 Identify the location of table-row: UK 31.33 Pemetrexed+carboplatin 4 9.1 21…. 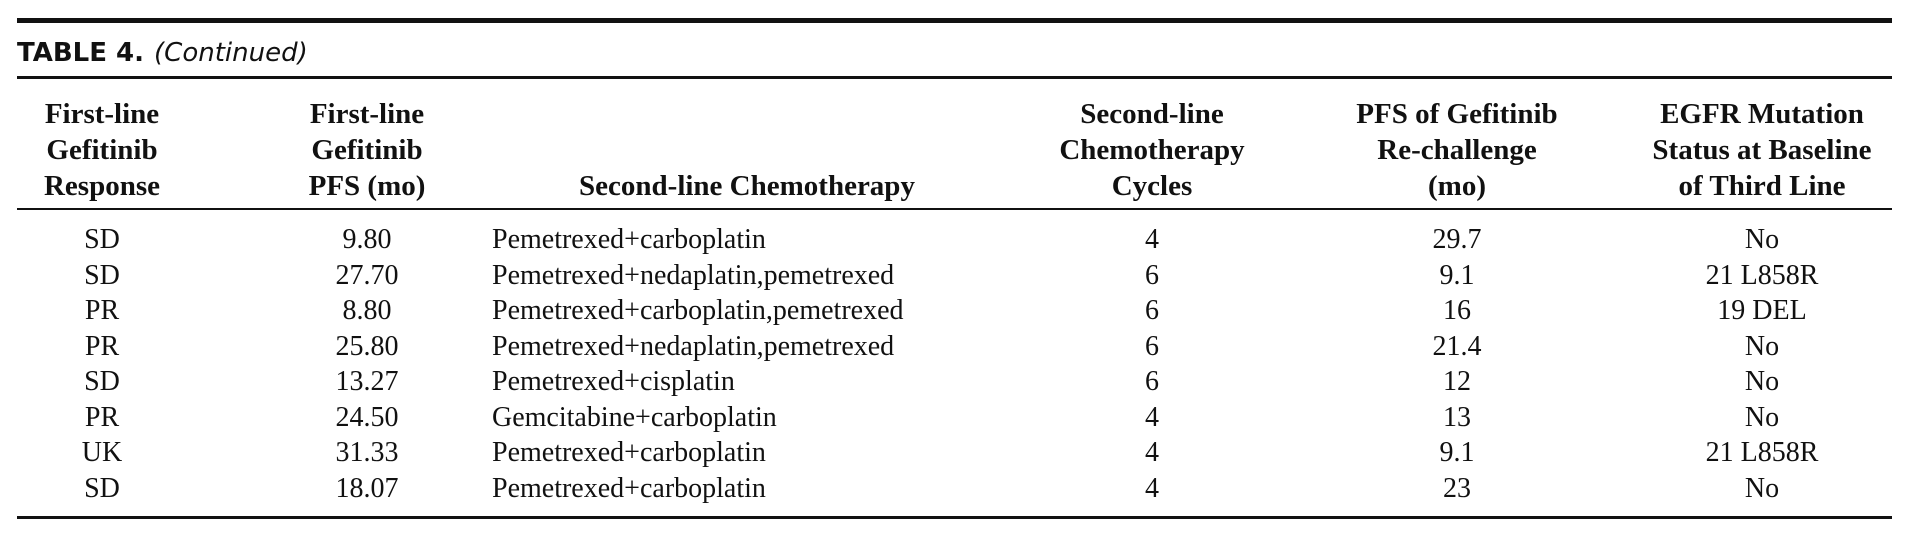
(954, 453).